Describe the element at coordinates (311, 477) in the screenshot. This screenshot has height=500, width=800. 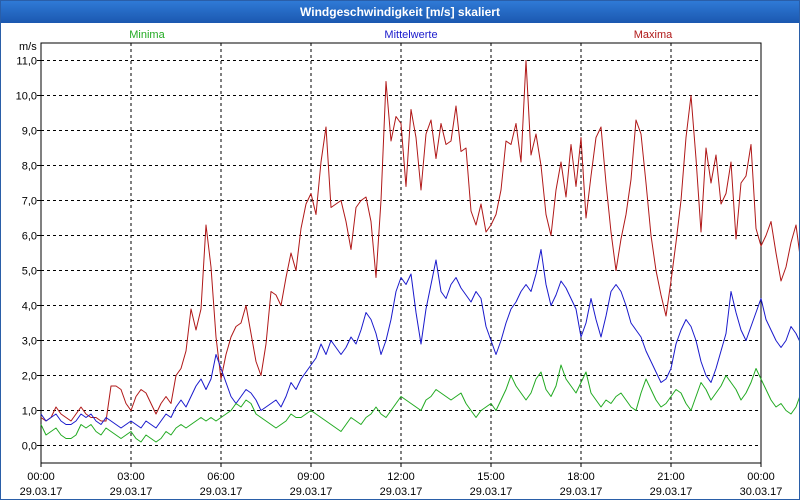
I see `x-tick-label-time: 09:00` at that location.